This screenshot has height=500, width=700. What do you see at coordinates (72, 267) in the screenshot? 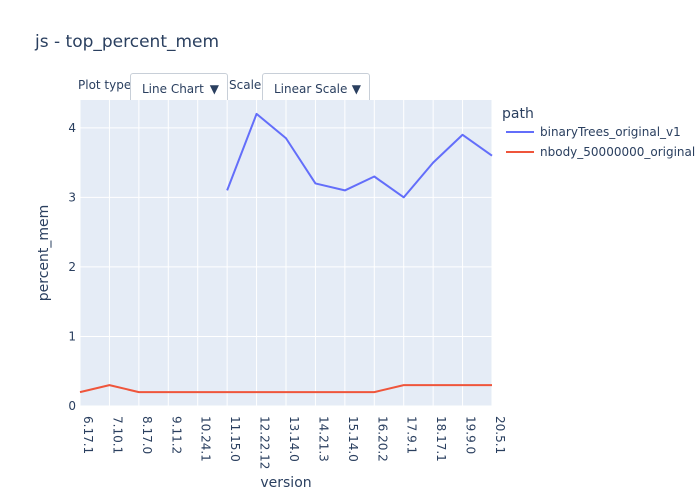
I see `y-tick-label: 2` at bounding box center [72, 267].